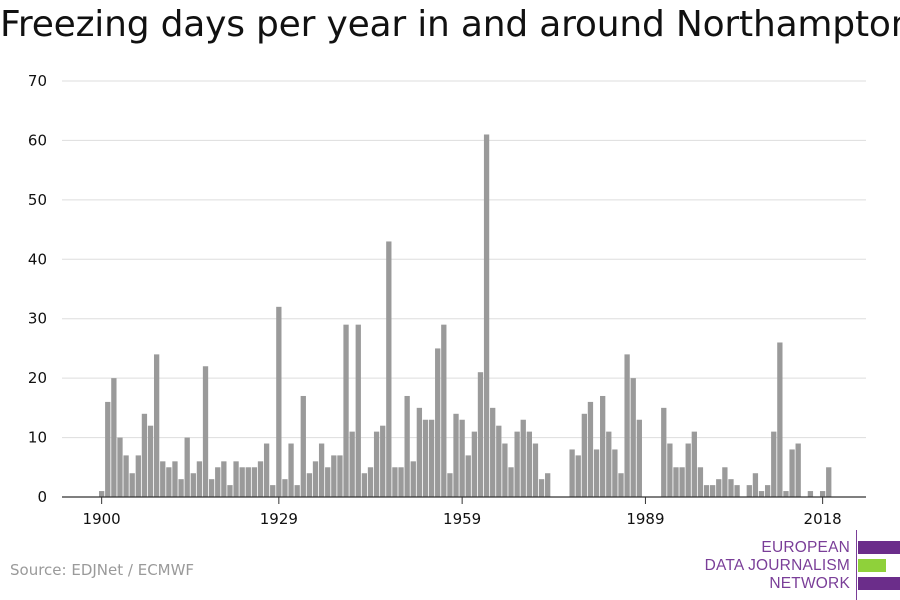 This screenshot has height=600, width=900. Describe the element at coordinates (879, 547) in the screenshot. I see `logo-bar-purple-top` at that location.